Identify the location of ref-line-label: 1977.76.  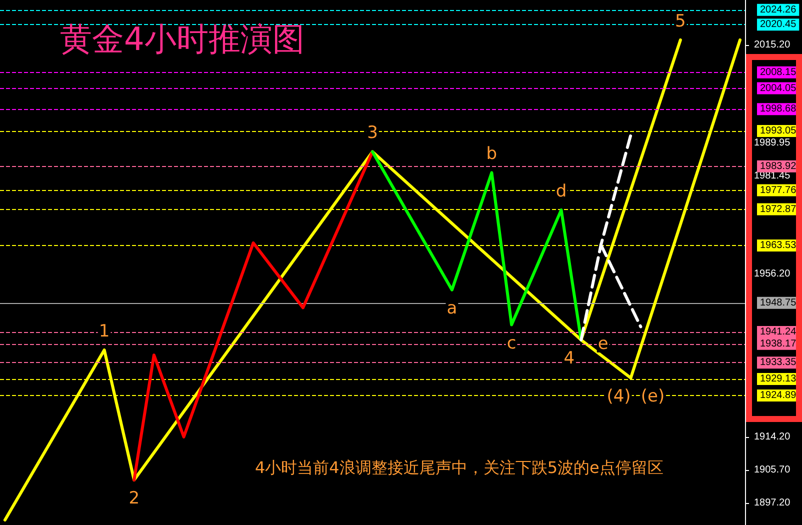
(778, 190).